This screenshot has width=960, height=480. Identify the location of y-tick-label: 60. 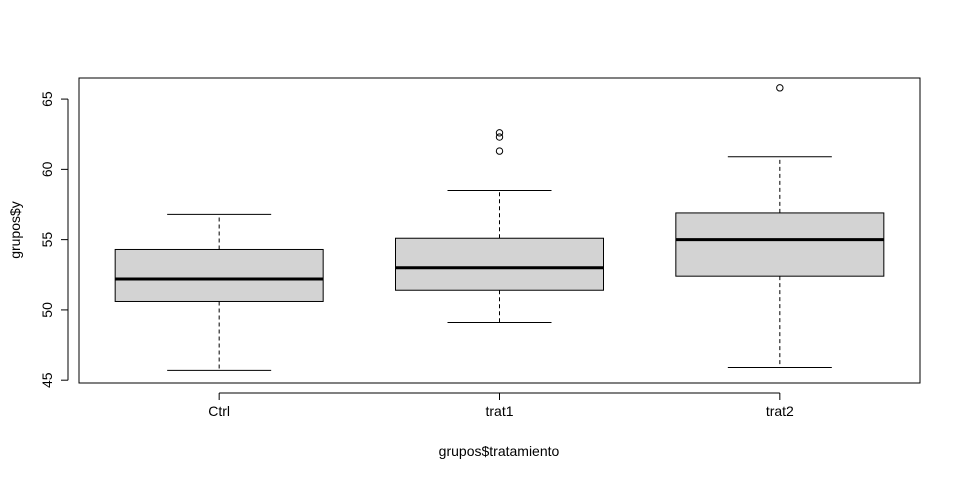
(47, 169).